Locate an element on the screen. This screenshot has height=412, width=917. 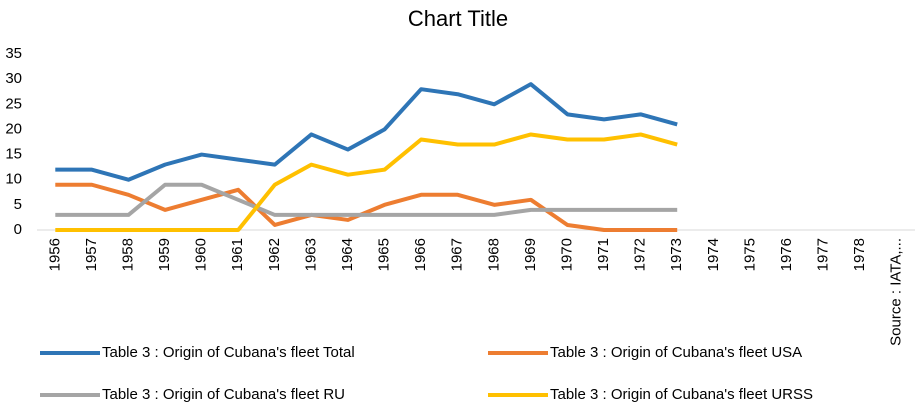
x-tick-label: 1964 is located at coordinates (347, 254).